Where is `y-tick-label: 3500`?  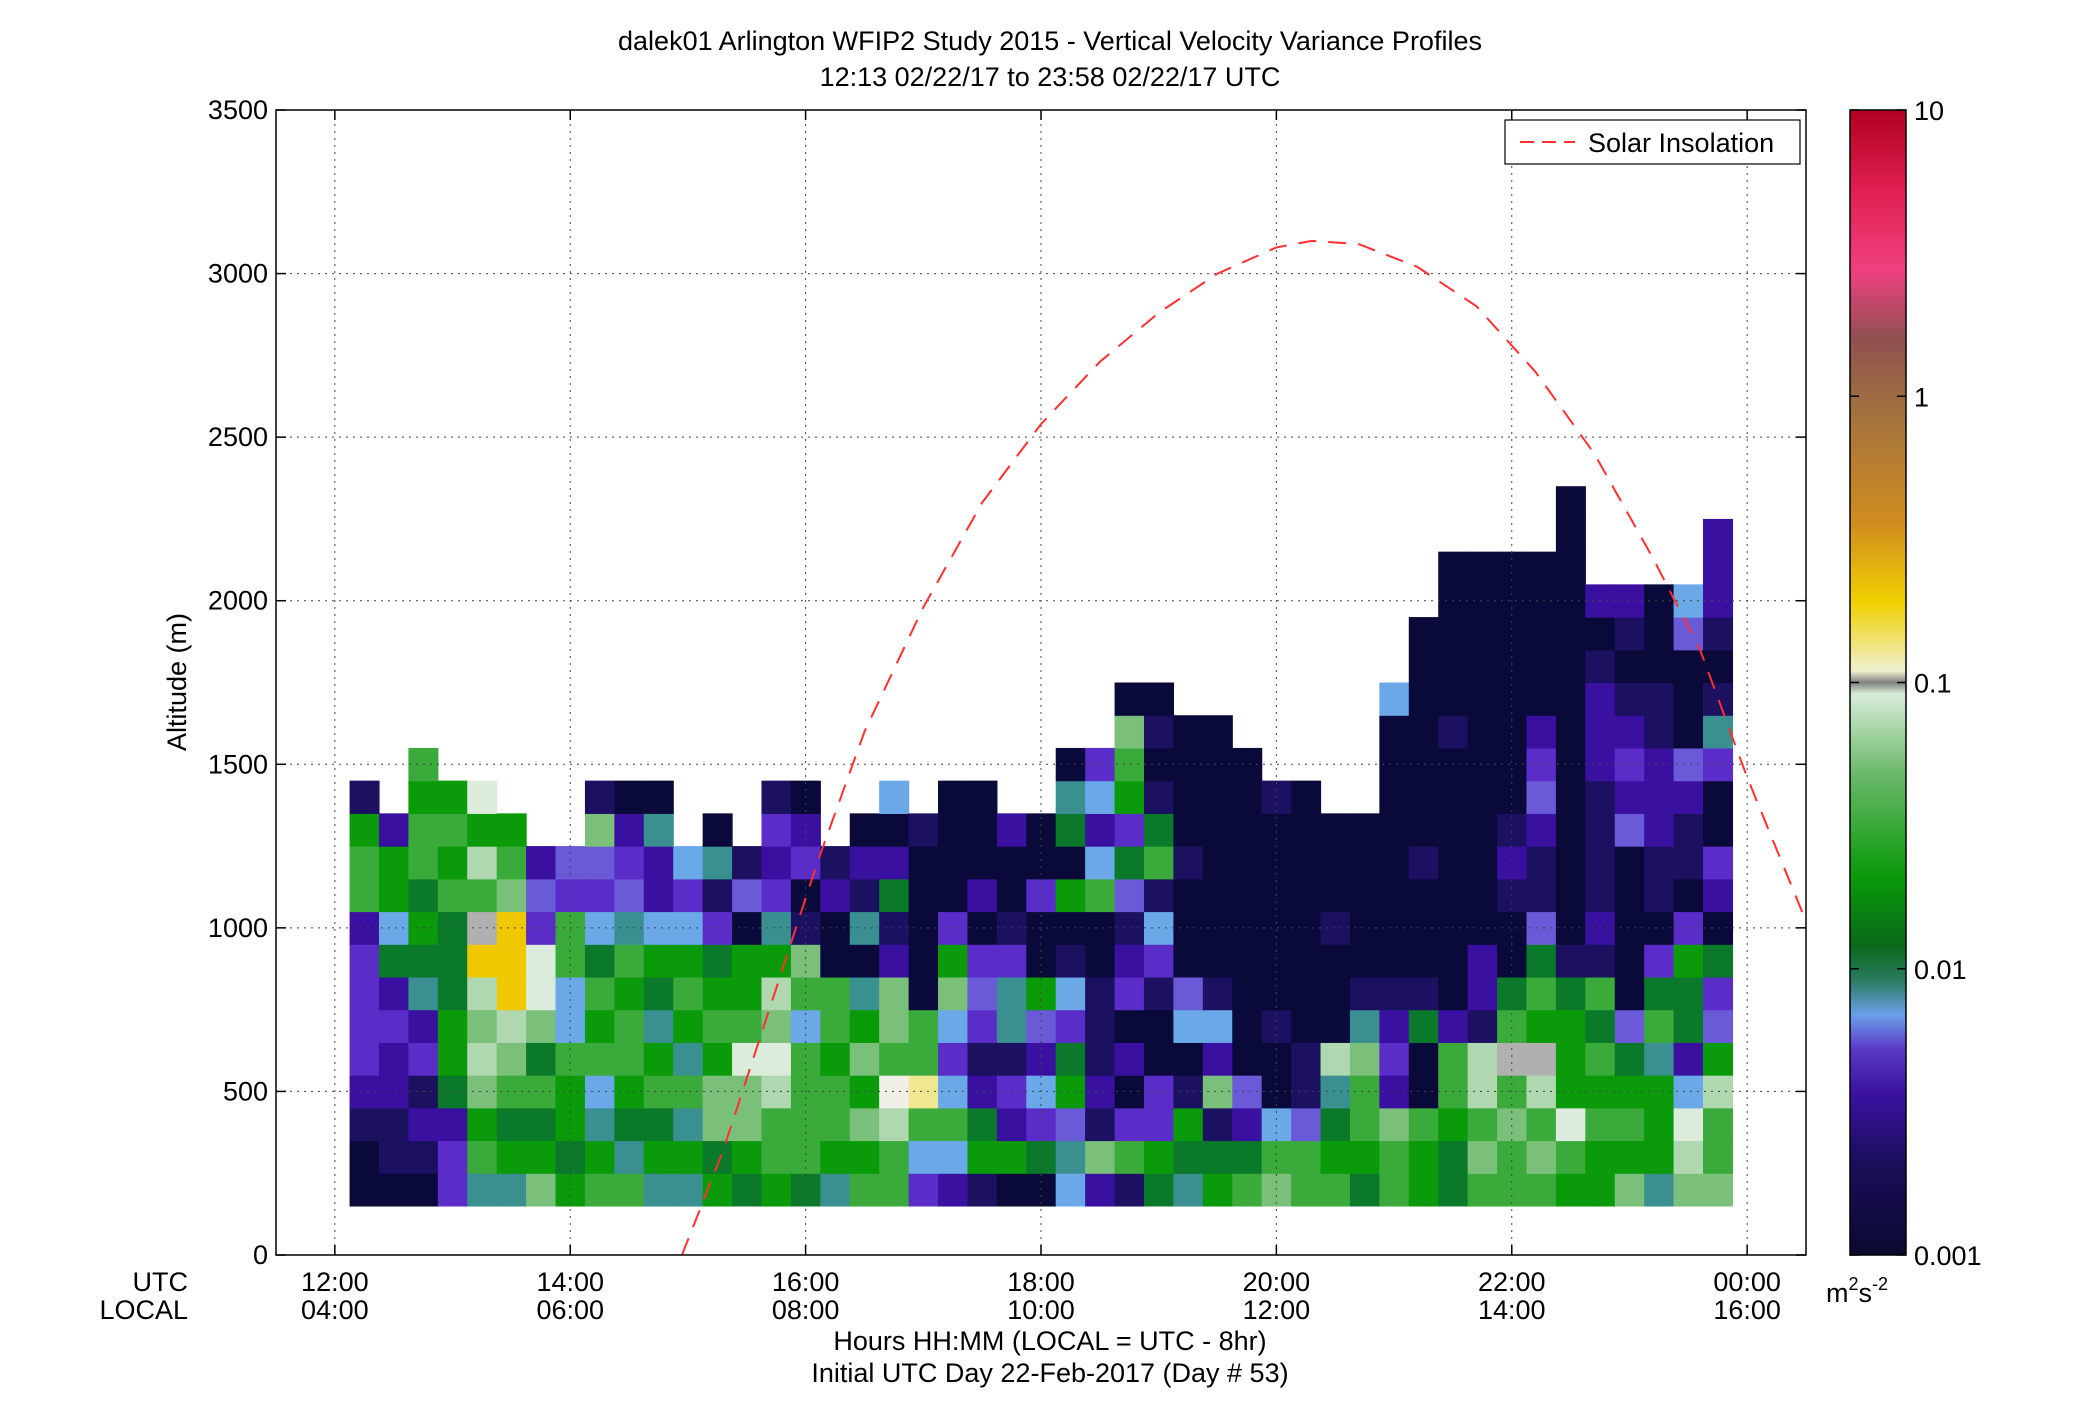 y-tick-label: 3500 is located at coordinates (238, 110).